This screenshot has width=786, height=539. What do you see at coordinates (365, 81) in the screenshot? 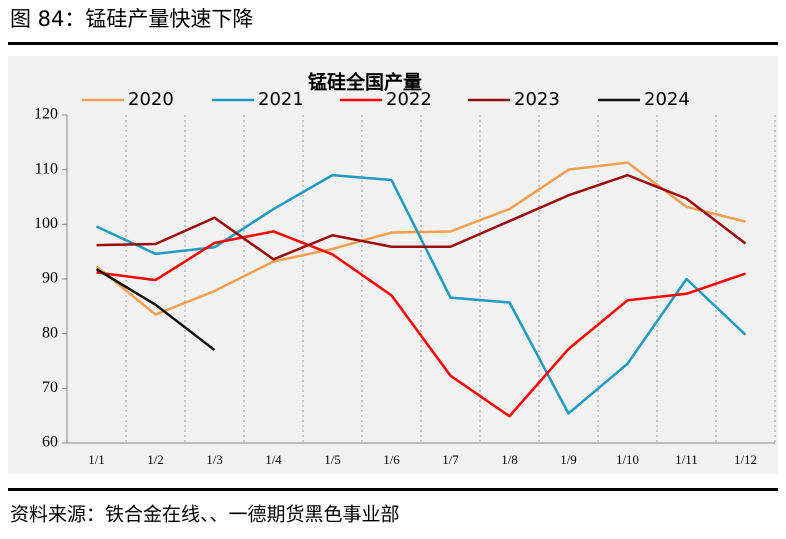
I see `chart-title: 锰硅全国产量` at bounding box center [365, 81].